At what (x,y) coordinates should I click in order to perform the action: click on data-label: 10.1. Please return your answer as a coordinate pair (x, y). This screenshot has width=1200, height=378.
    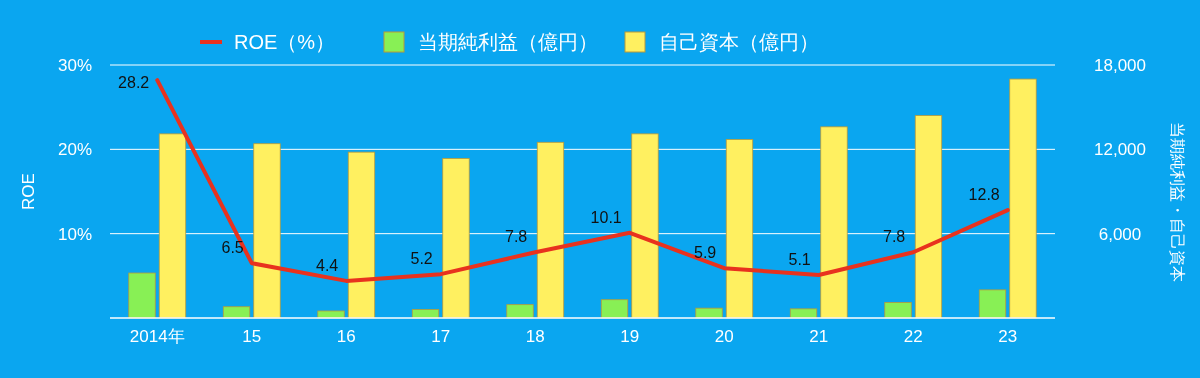
    Looking at the image, I should click on (606, 217).